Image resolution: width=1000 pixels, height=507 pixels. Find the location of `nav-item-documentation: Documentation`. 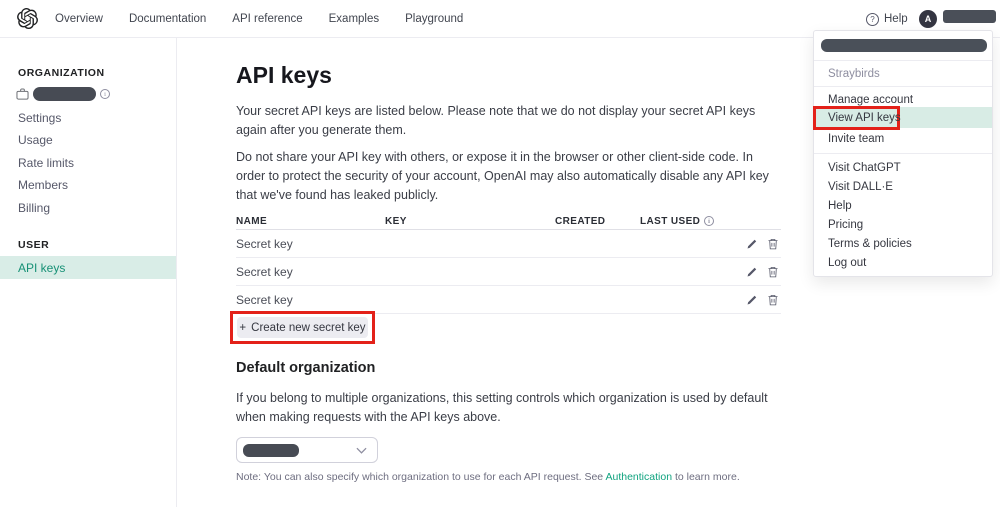

nav-item-documentation: Documentation is located at coordinates (167, 19).